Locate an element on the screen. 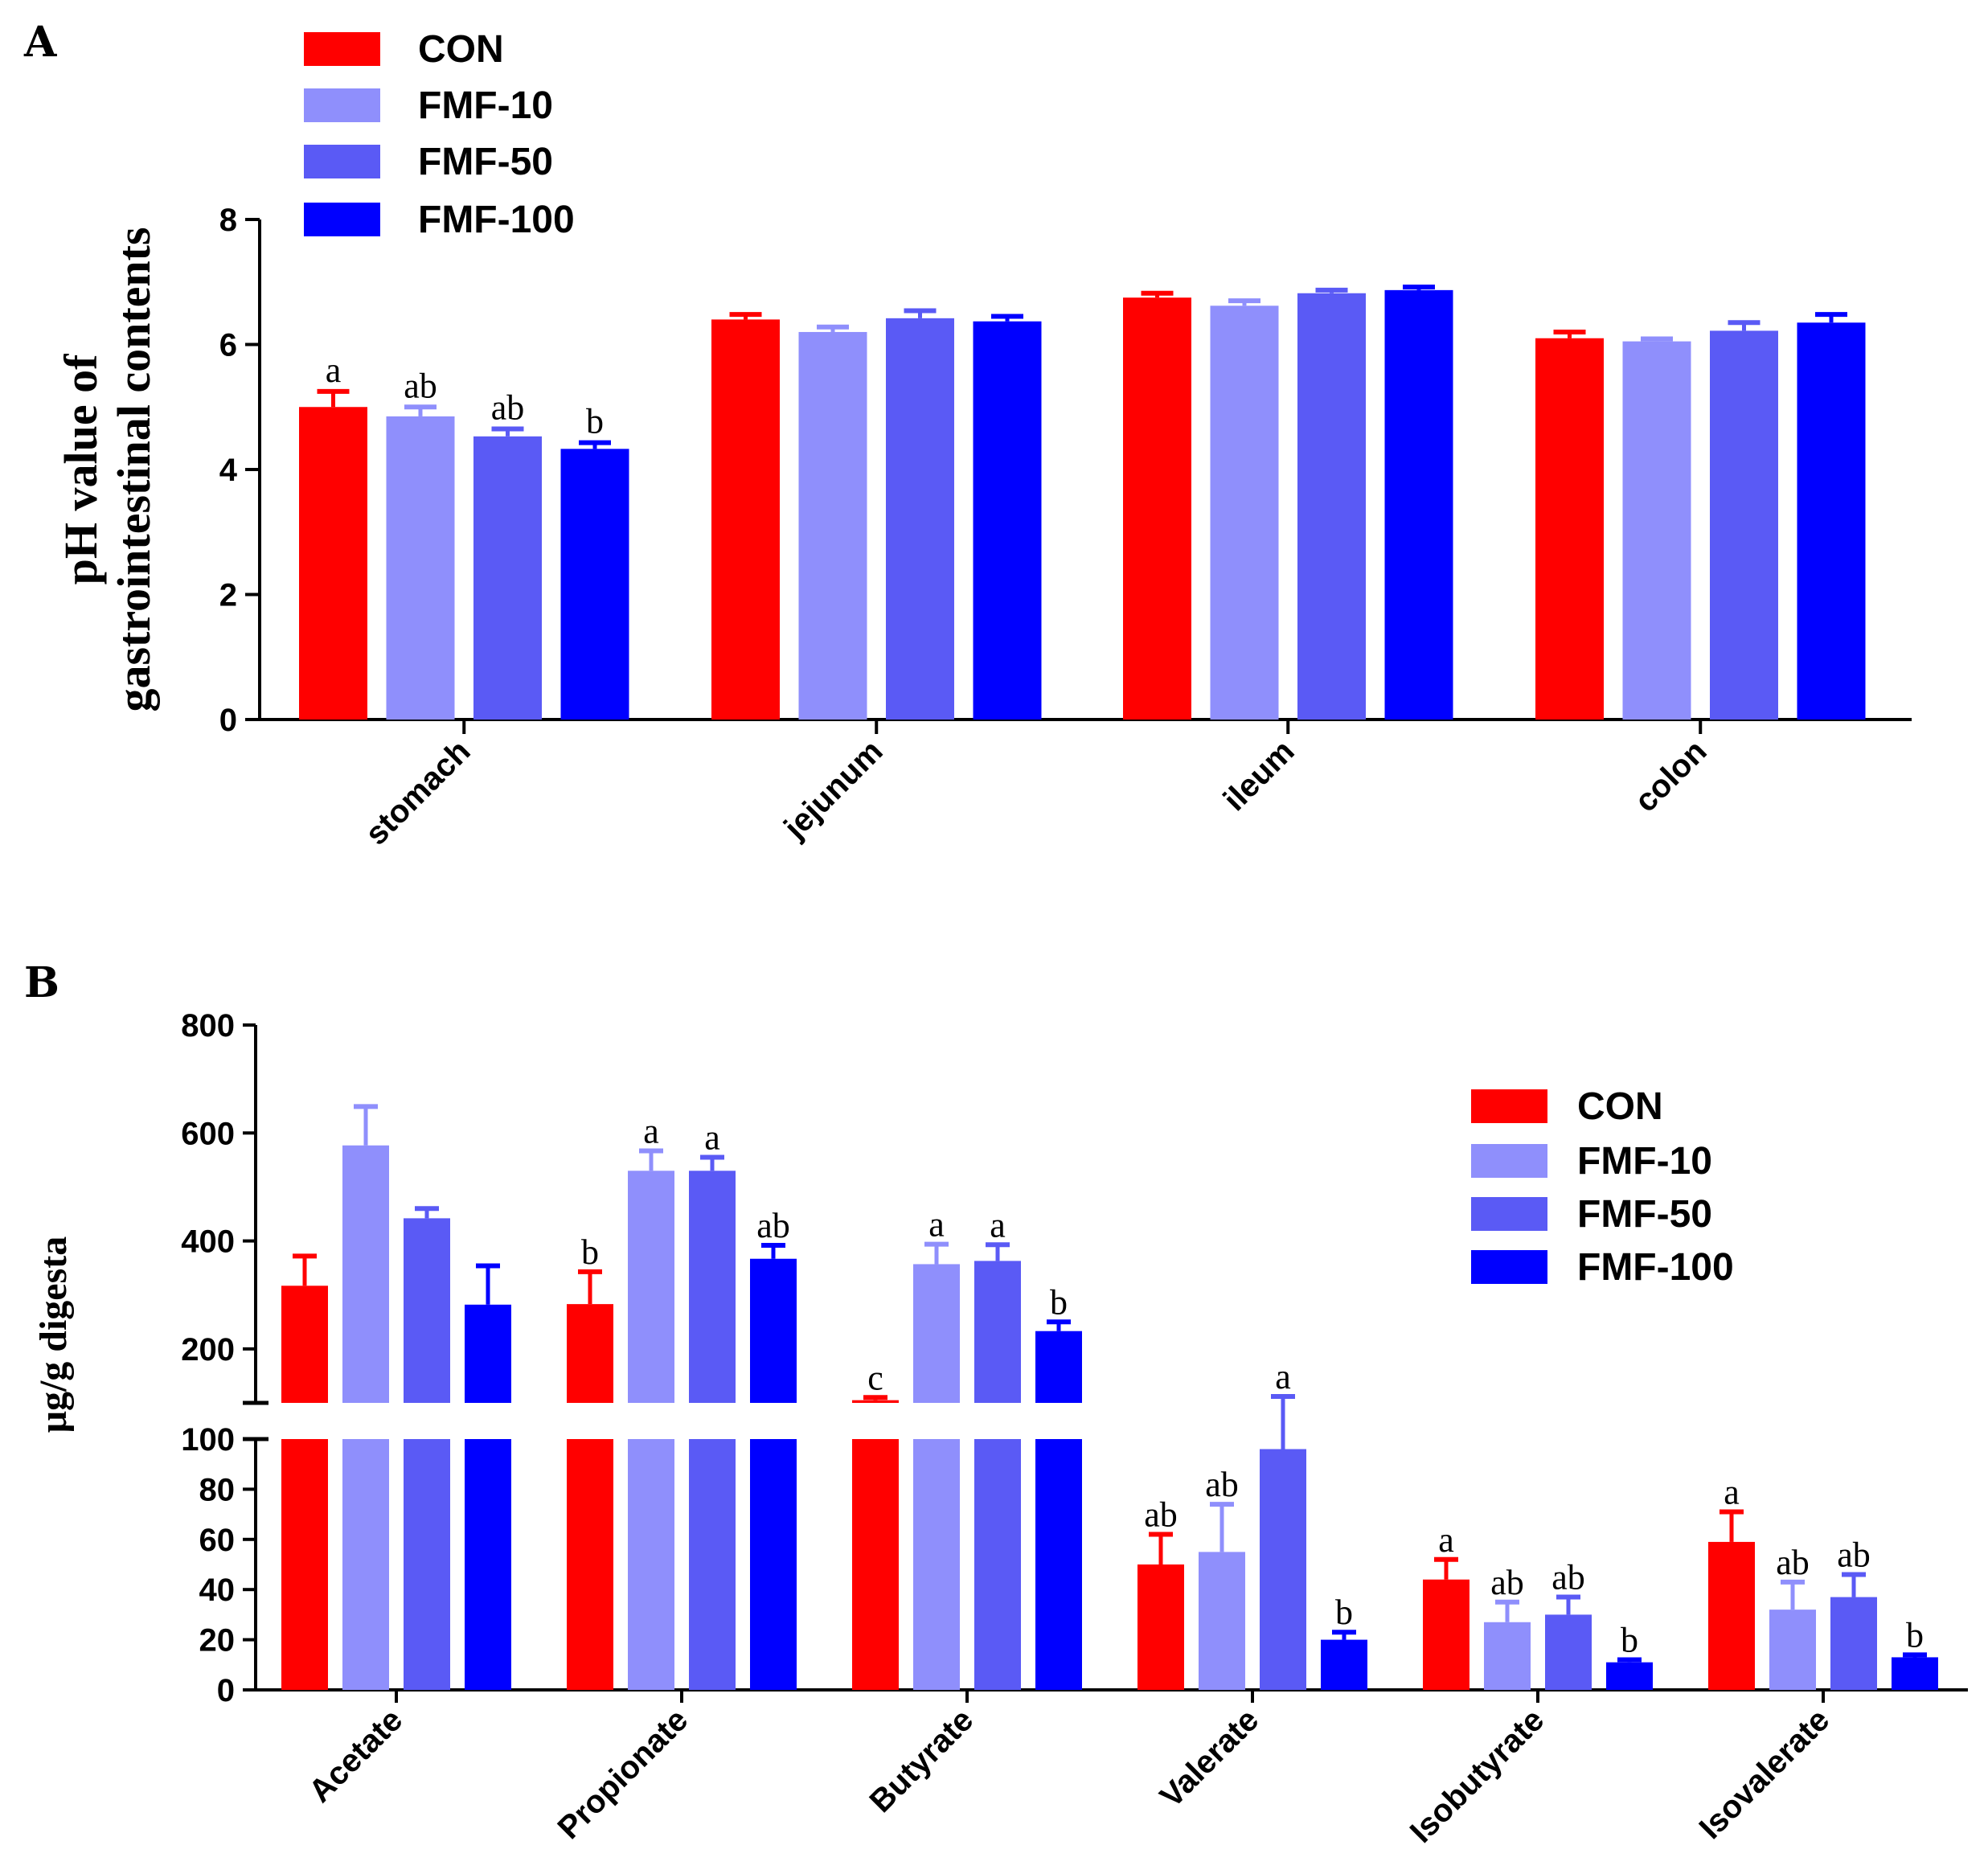 The width and height of the screenshot is (1988, 1874). y-axis-label-line: gastrointestinal contents is located at coordinates (134, 469).